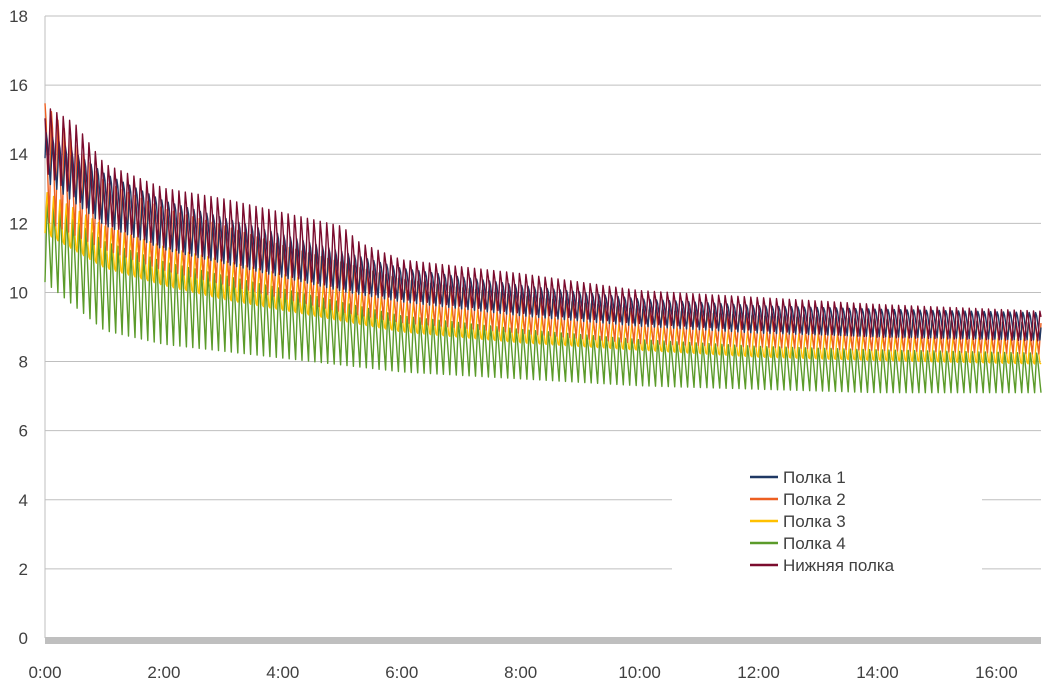 This screenshot has height=691, width=1060. I want to click on y-tick-label: 16, so click(18, 85).